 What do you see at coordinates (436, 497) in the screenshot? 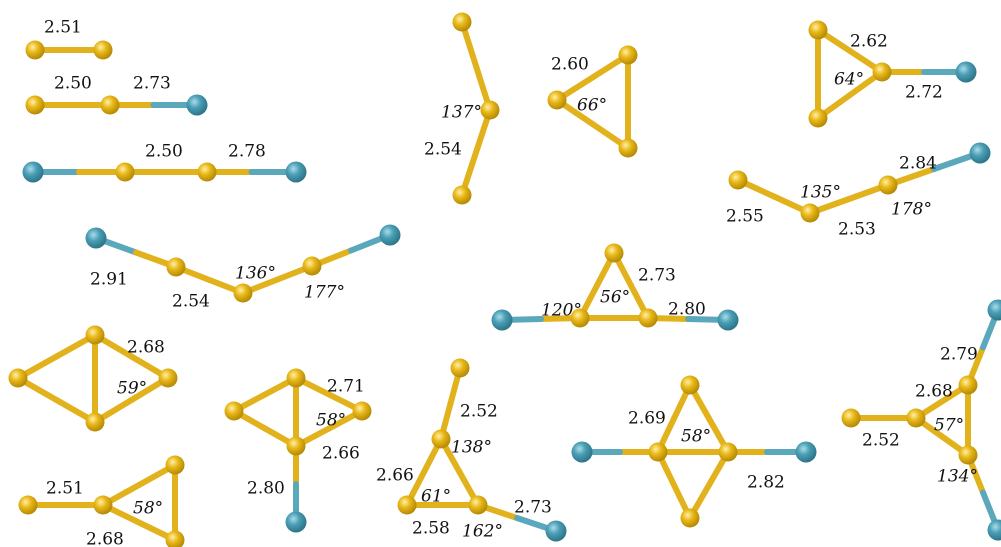
I see `angle-label: 61°` at bounding box center [436, 497].